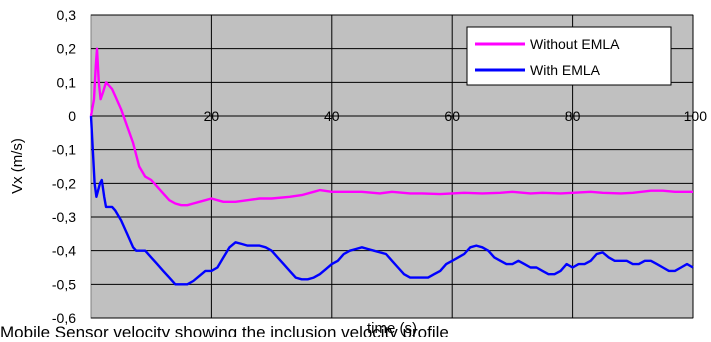 The image size is (711, 342). I want to click on y-tick-label: 0, so click(72, 116).